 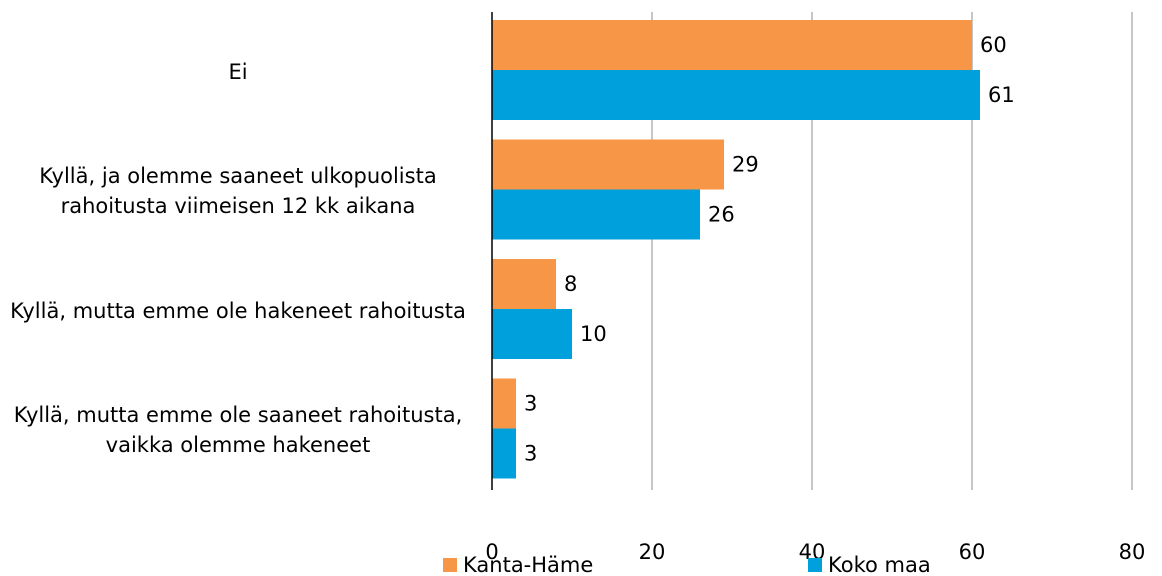 I want to click on data-label: 61, so click(x=1001, y=95).